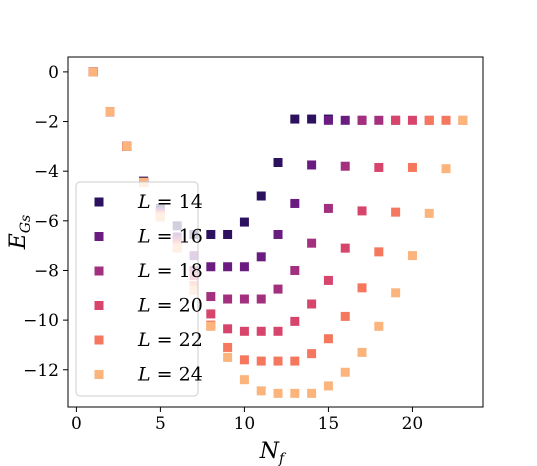  Describe the element at coordinates (170, 202) in the screenshot. I see `legend-label: L = 14` at that location.